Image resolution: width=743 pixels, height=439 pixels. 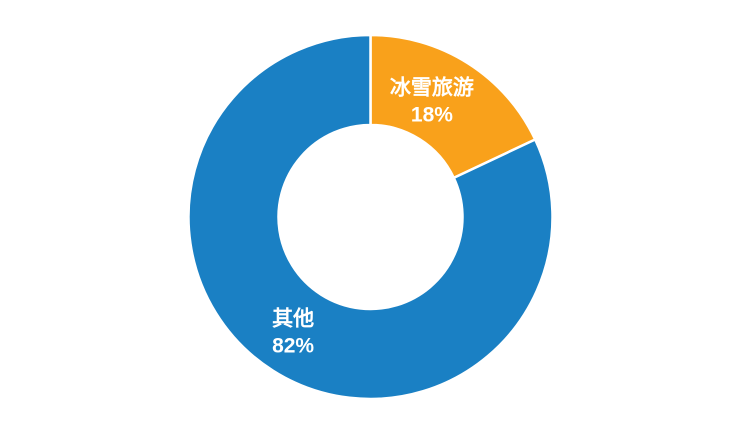 I want to click on slice-label-name-0: 冰雪旅游, so click(x=432, y=87).